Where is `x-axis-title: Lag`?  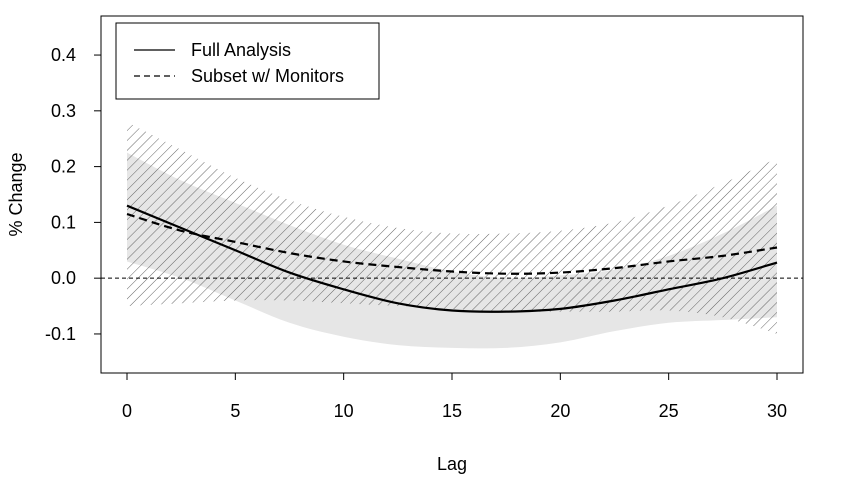 x-axis-title: Lag is located at coordinates (452, 464).